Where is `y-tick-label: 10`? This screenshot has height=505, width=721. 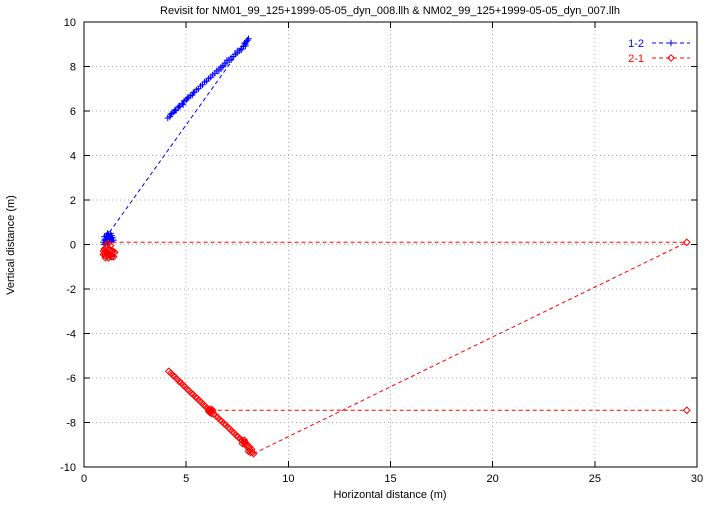 y-tick-label: 10 is located at coordinates (70, 23).